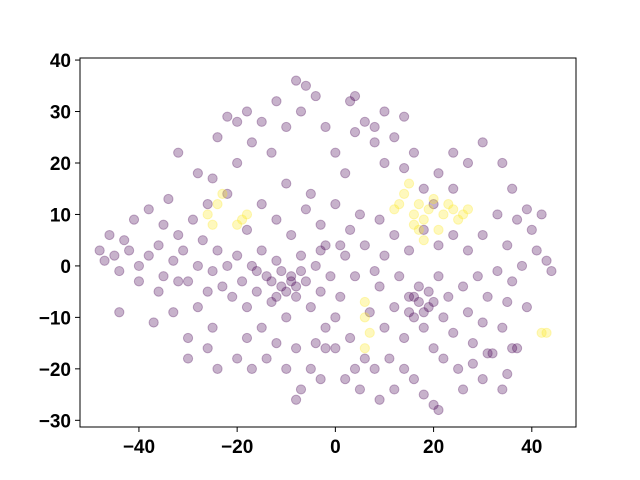 Image resolution: width=640 pixels, height=480 pixels. I want to click on x-tick-label: 40, so click(531, 447).